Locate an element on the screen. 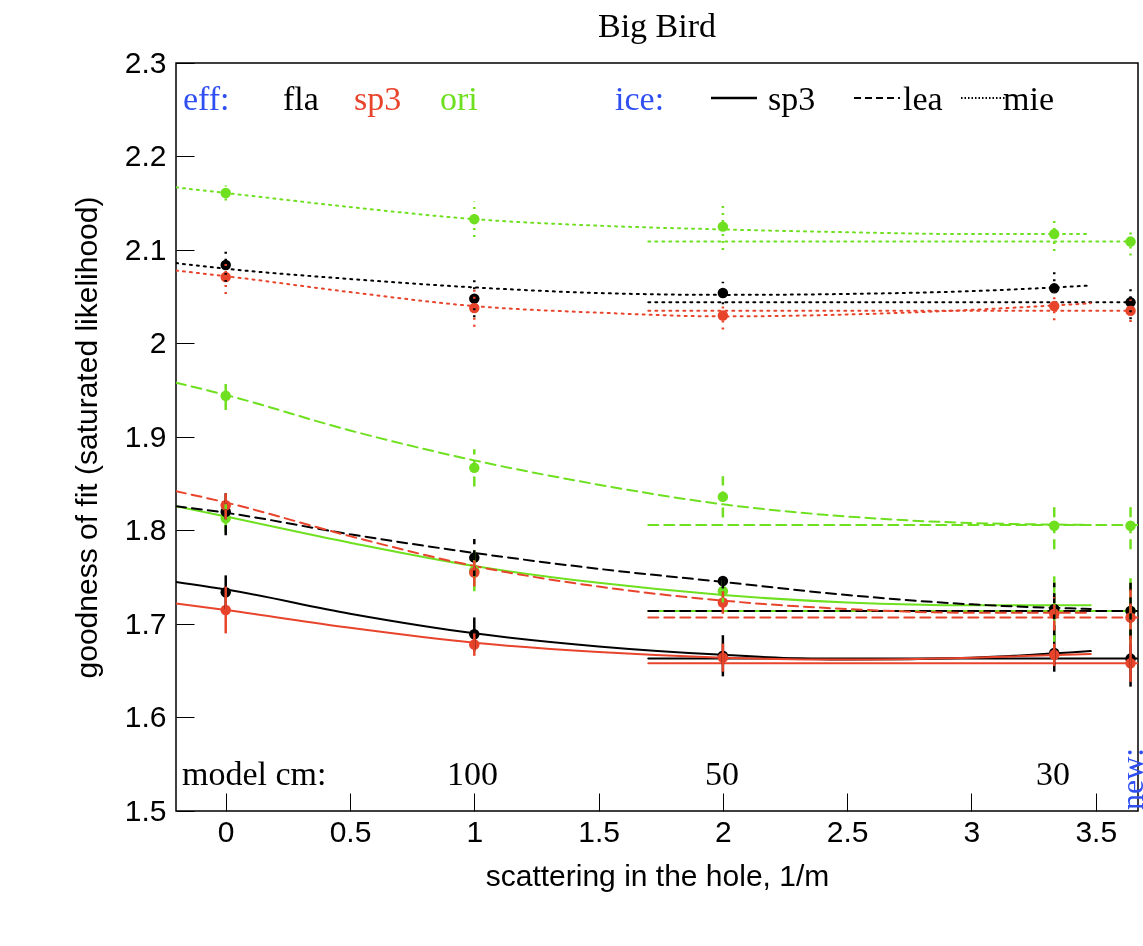  y-tick-label: 2.2 is located at coordinates (145, 155).